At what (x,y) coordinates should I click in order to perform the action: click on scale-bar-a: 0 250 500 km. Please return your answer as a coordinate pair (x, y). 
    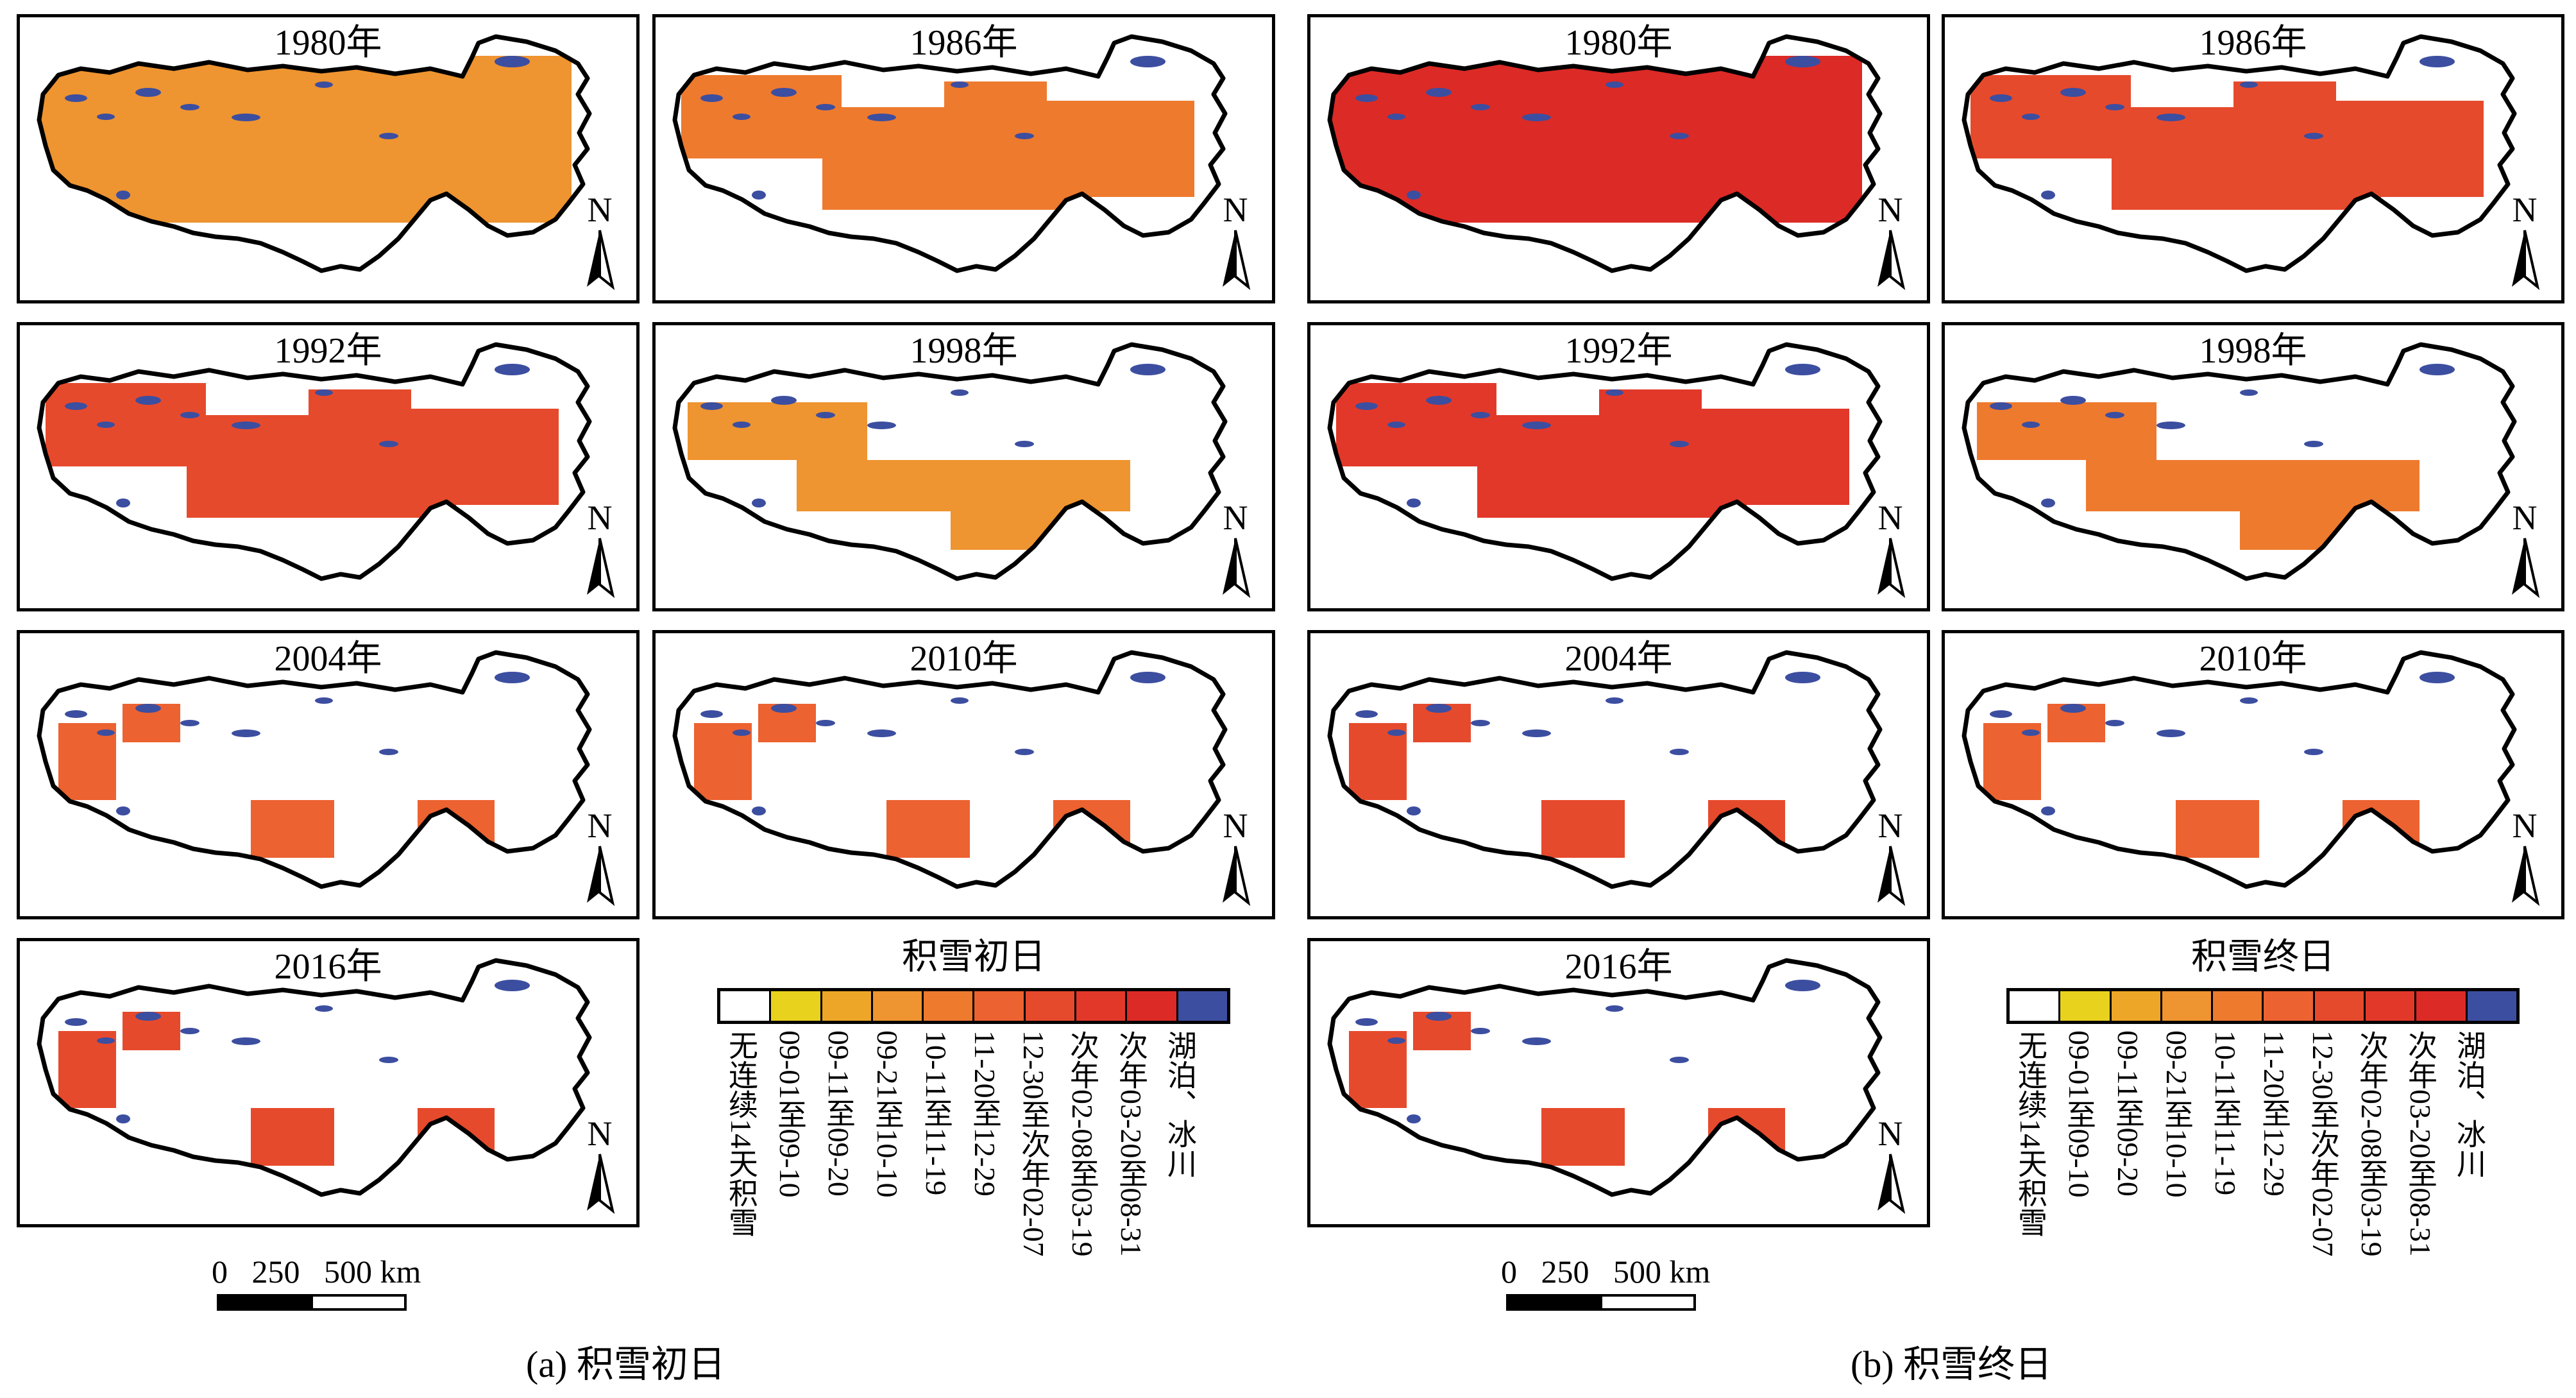
    Looking at the image, I should click on (316, 1286).